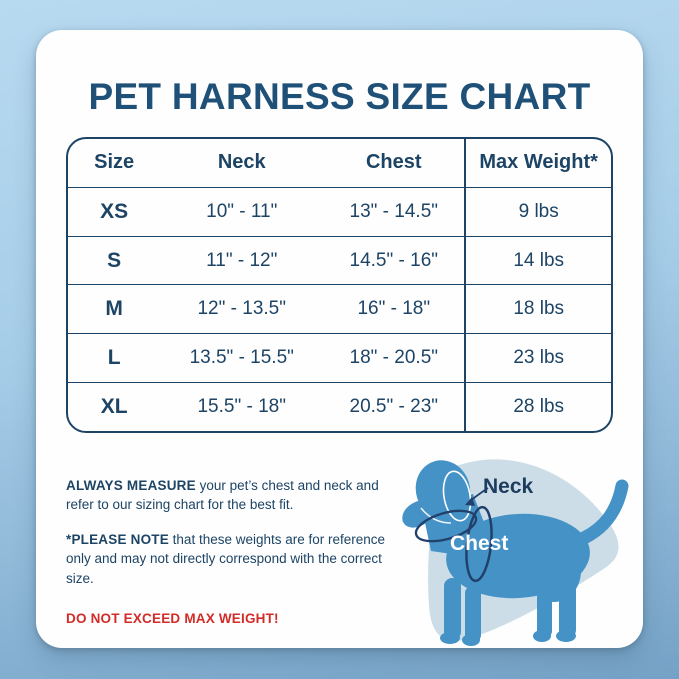  What do you see at coordinates (537, 211) in the screenshot?
I see `cell-max-weight: 9 lbs` at bounding box center [537, 211].